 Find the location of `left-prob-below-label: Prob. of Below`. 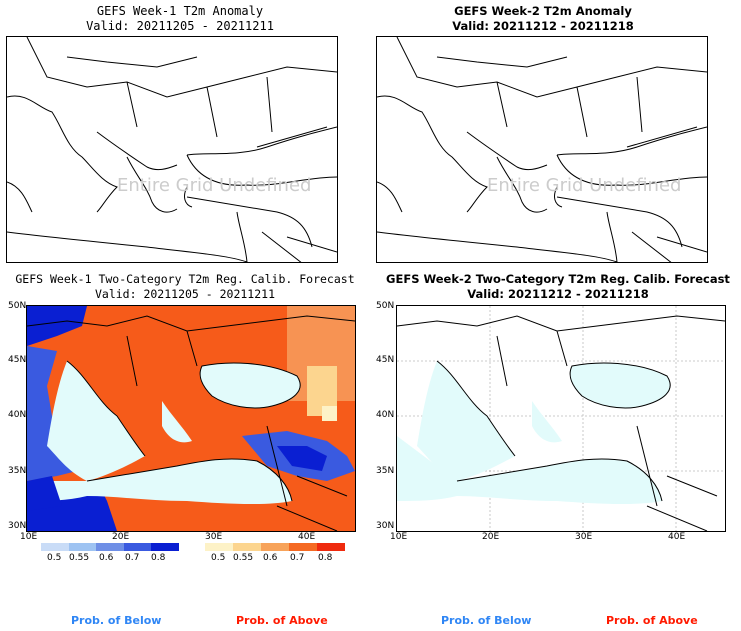

left-prob-below-label: Prob. of Below is located at coordinates (116, 620).